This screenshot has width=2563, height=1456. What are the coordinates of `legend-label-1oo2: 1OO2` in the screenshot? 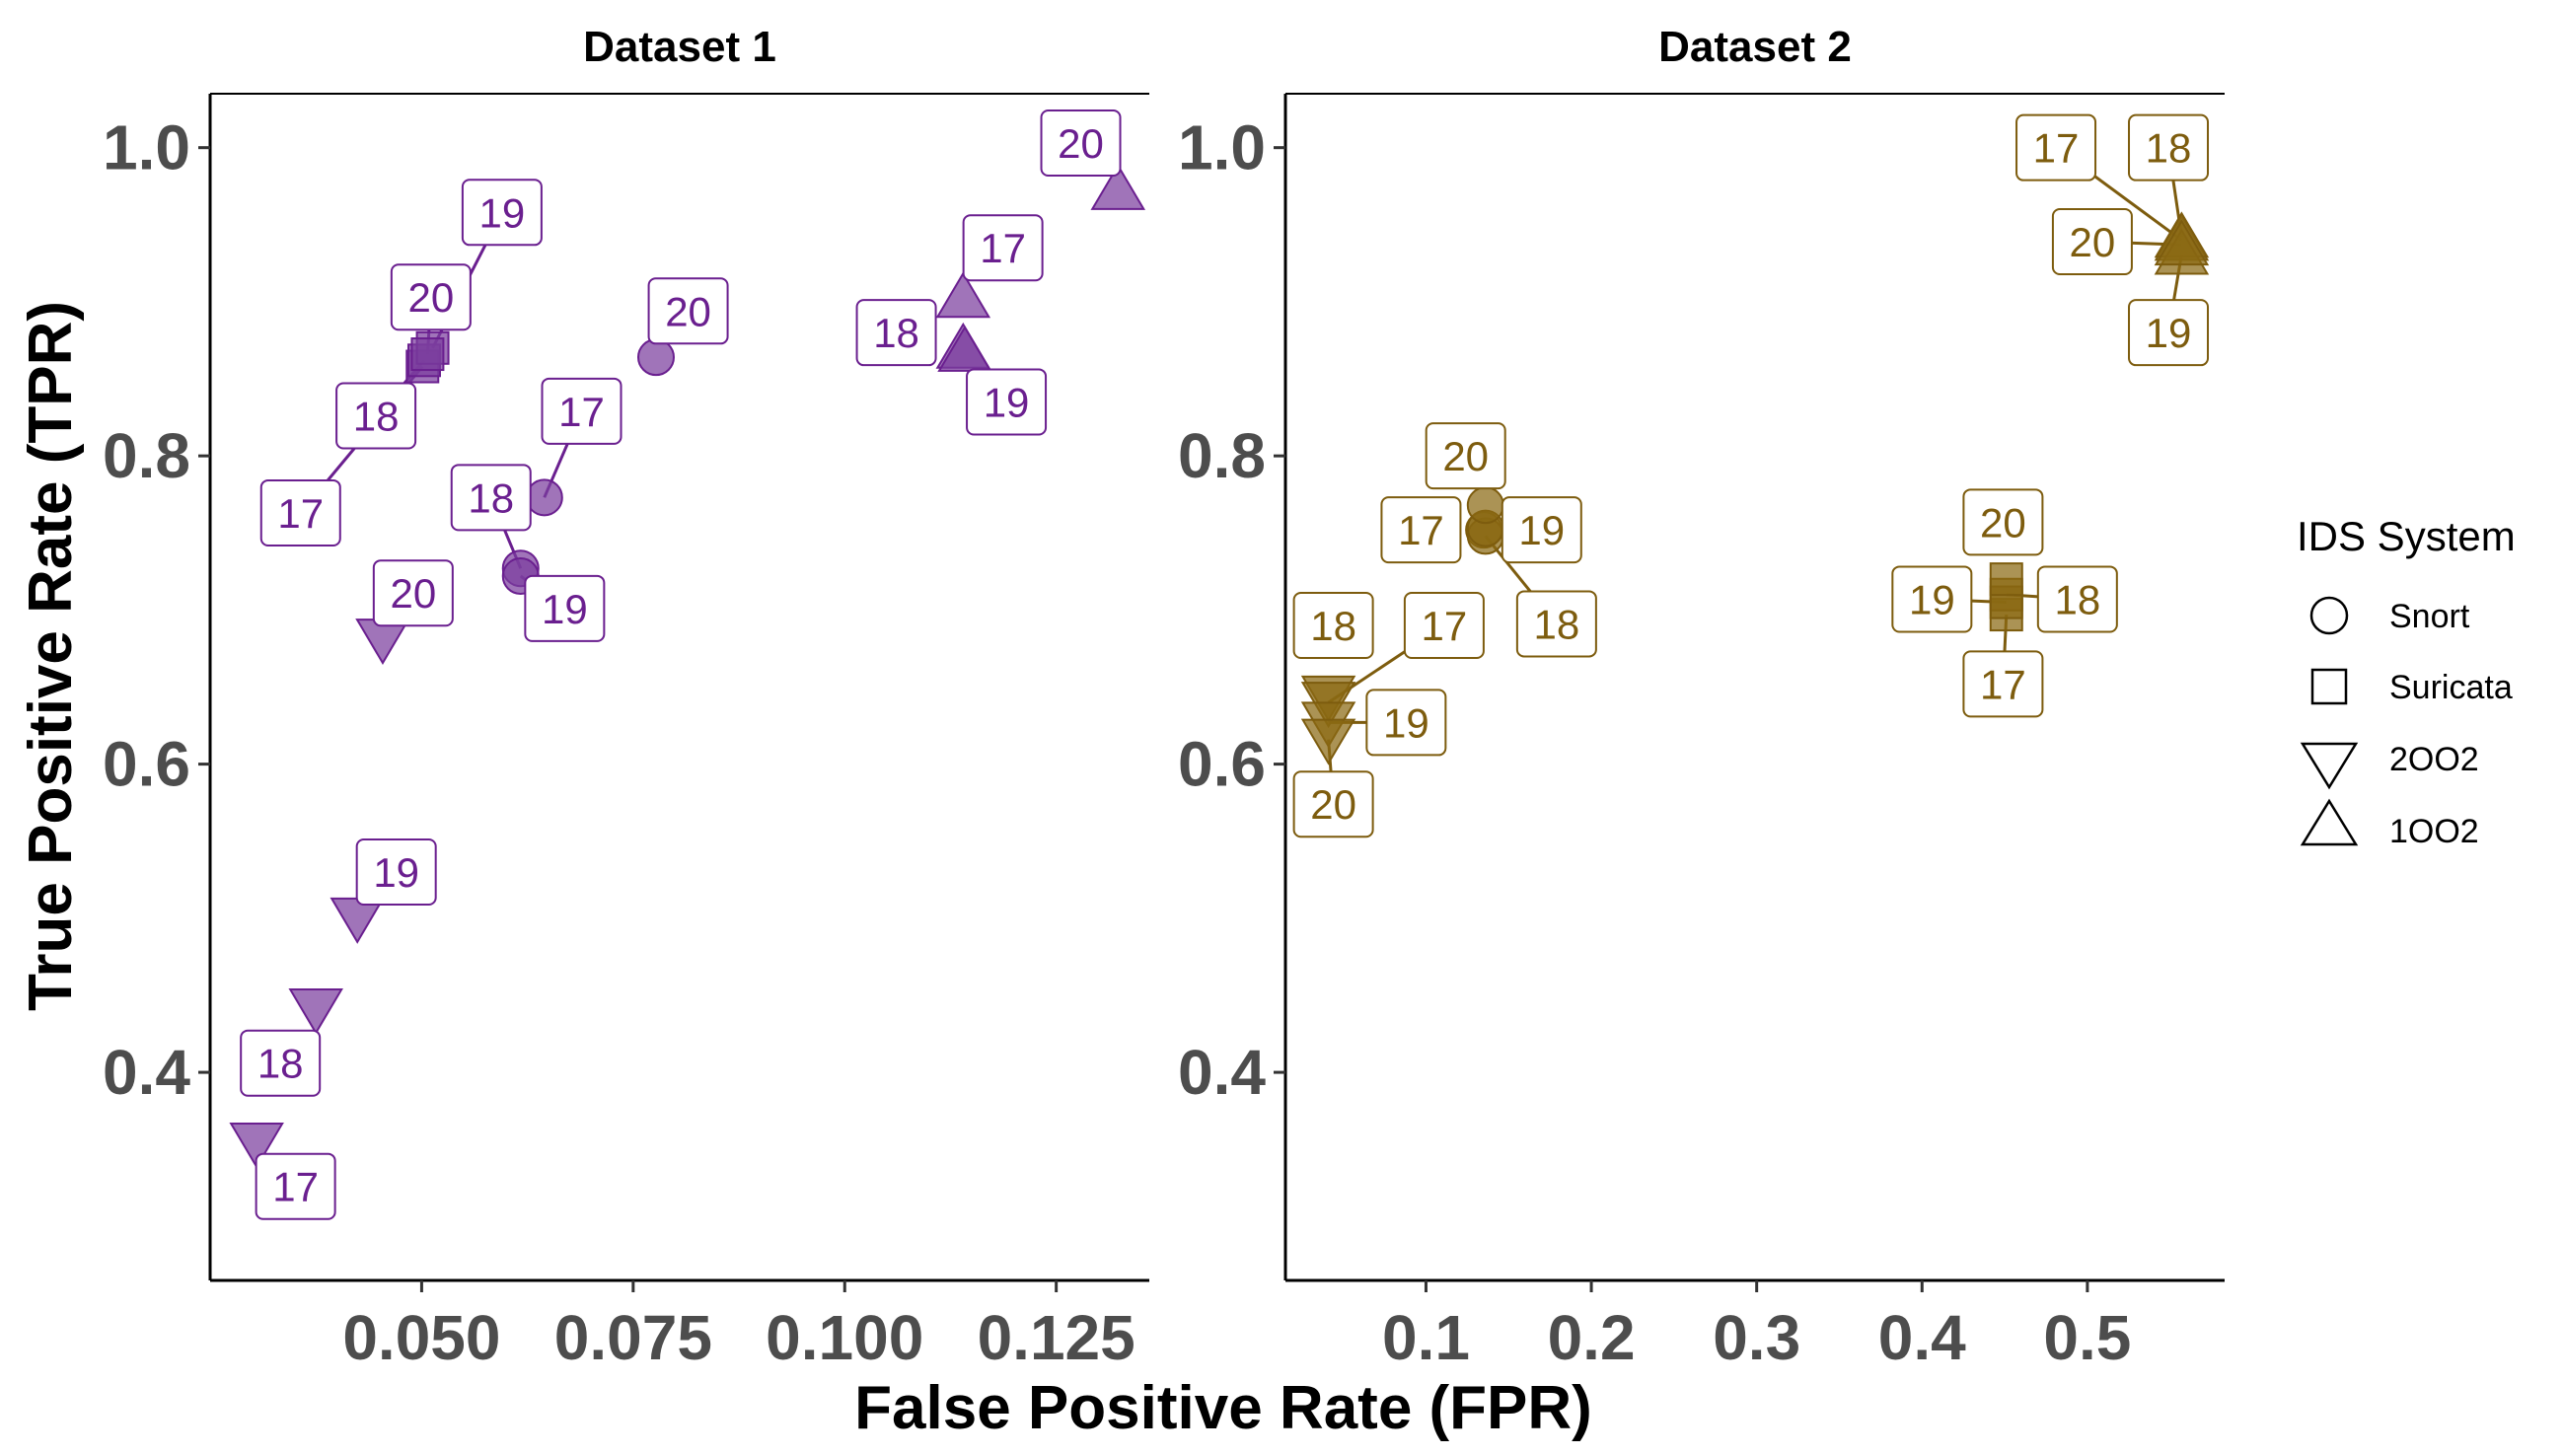 It's located at (2434, 831).